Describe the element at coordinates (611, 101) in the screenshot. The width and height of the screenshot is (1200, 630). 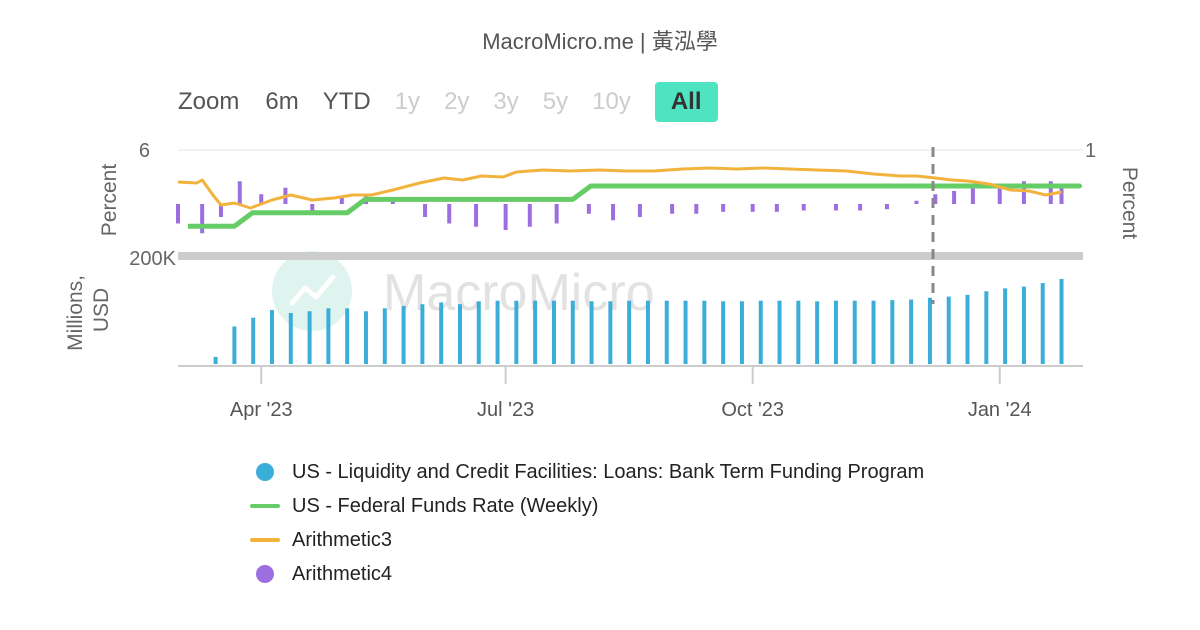
I see `zoom-10y-button: 10y` at that location.